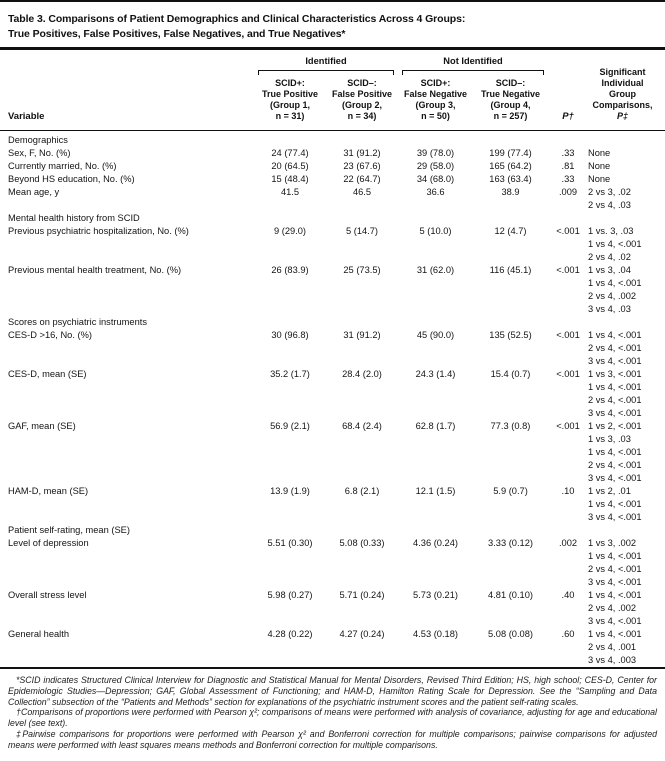 This screenshot has width=665, height=761. What do you see at coordinates (473, 61) in the screenshot?
I see `not-identified-spanner-label: Not Identified` at bounding box center [473, 61].